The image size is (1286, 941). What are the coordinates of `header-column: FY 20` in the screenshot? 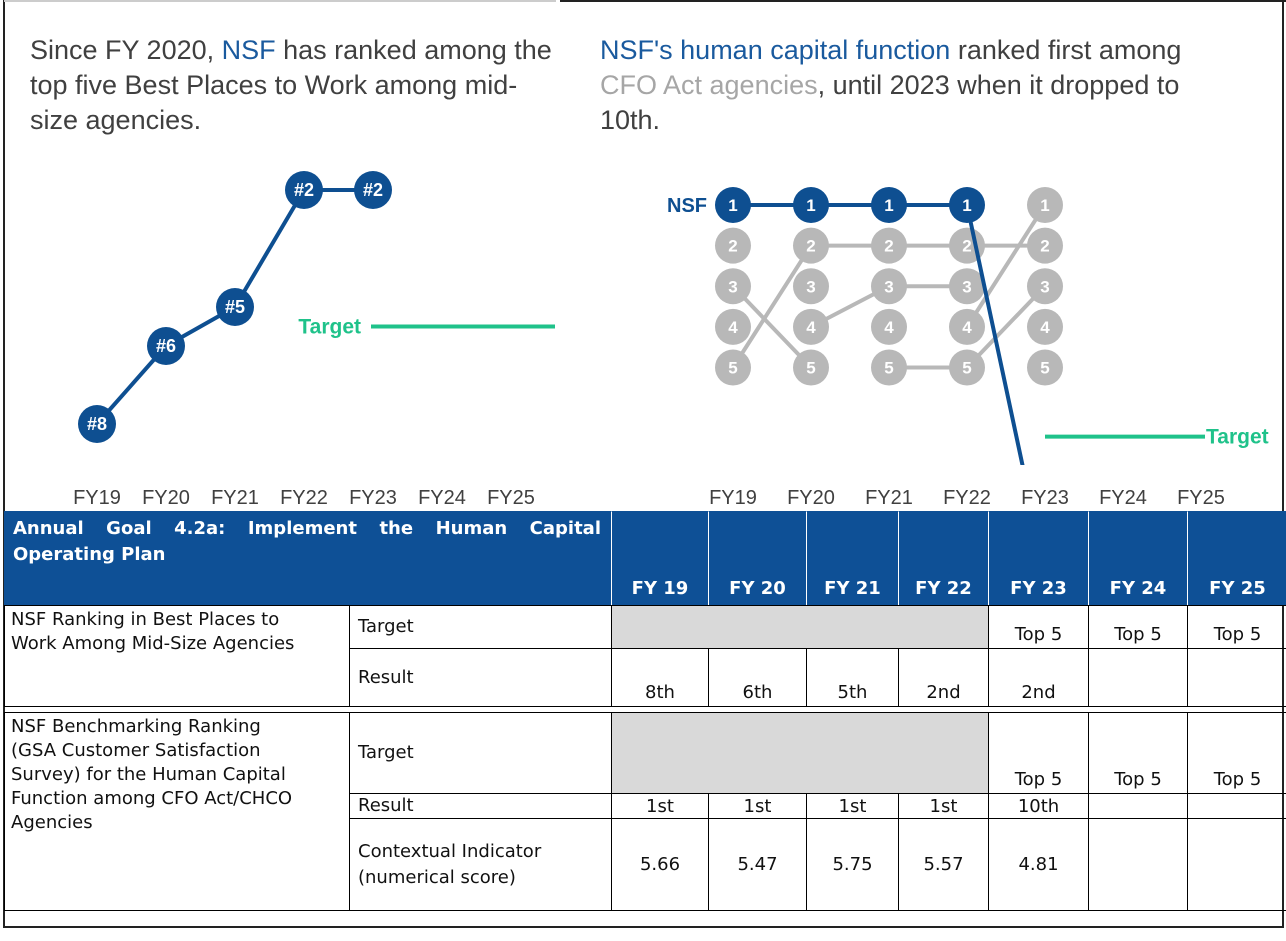 It's located at (757, 558).